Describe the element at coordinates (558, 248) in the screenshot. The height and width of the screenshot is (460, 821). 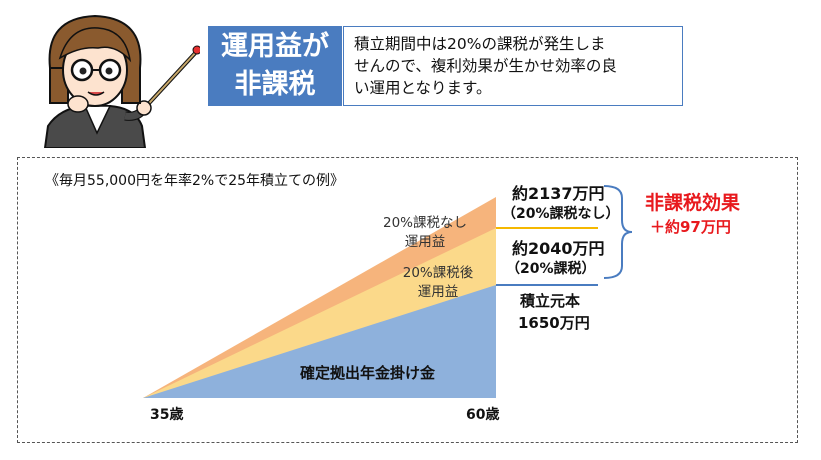
I see `taxed-amount: 約2040万円` at that location.